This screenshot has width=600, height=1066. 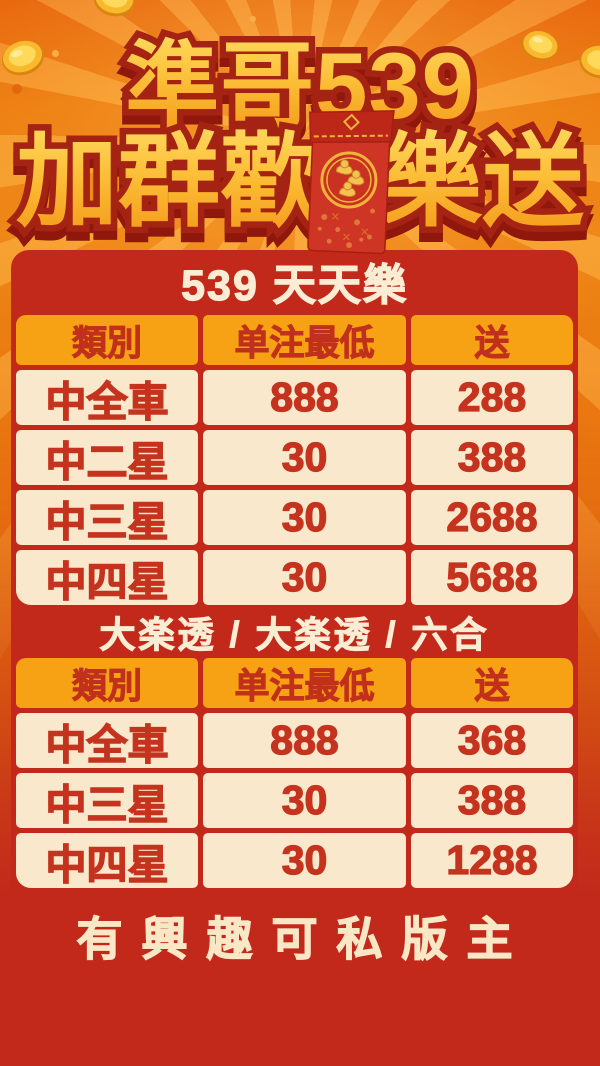 I want to click on table-cell-bonus: 288, so click(x=492, y=397).